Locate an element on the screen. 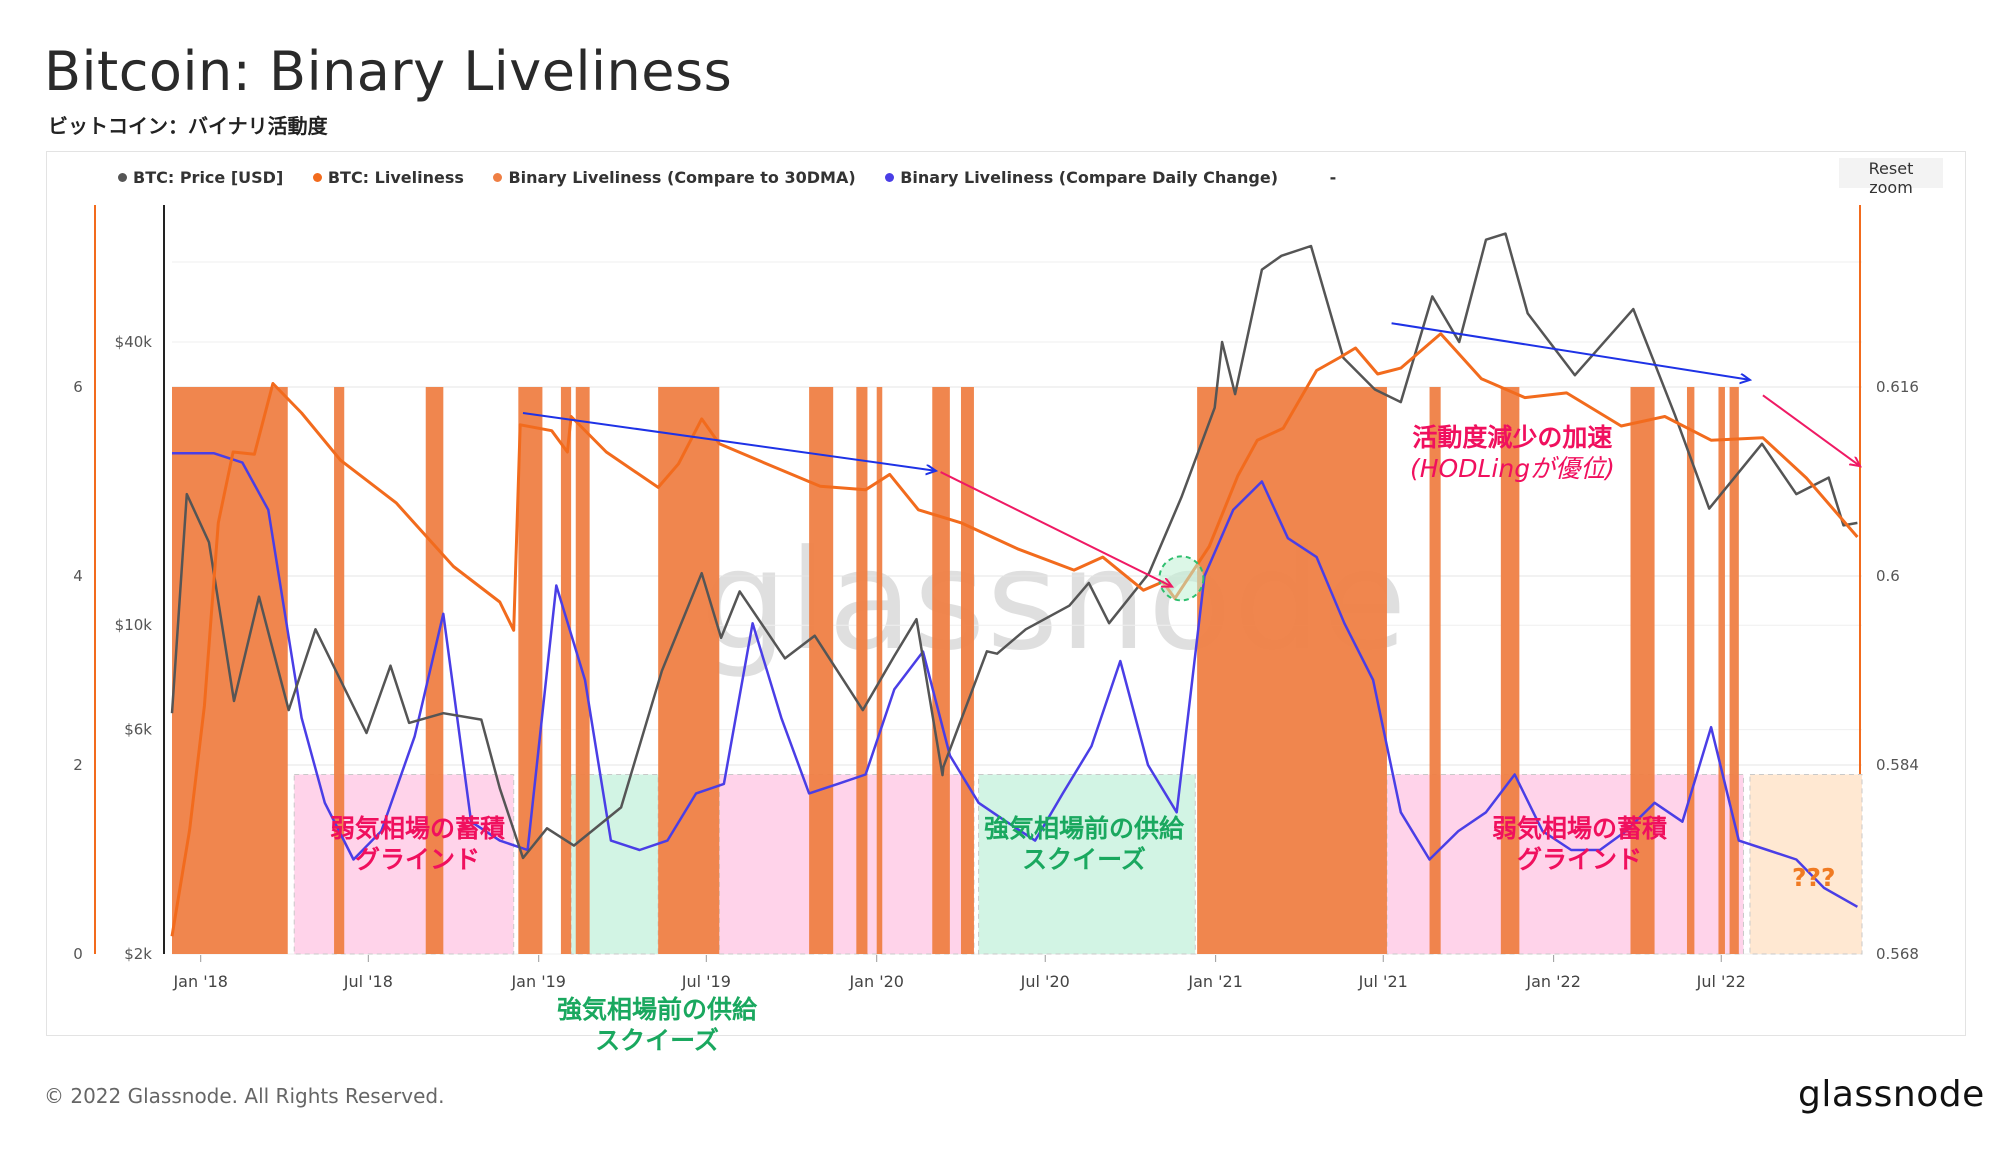  legend-item-binary-30dma: Binary Liveliness (Compare to 30DMA) is located at coordinates (674, 177).